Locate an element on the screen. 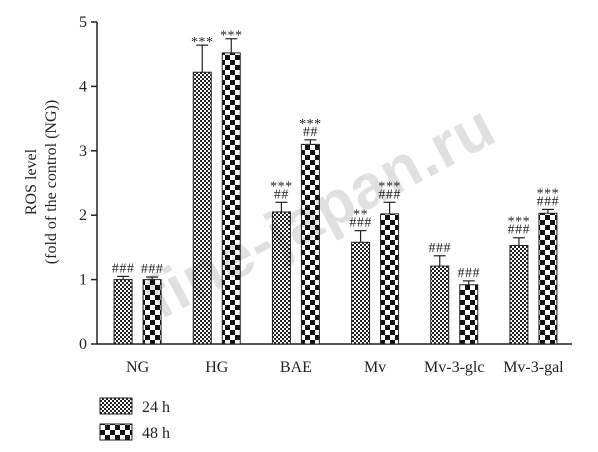  x-category-labels: NG HG BAE Mv Mv-3-glc Mv-3-gal is located at coordinates (345, 367).